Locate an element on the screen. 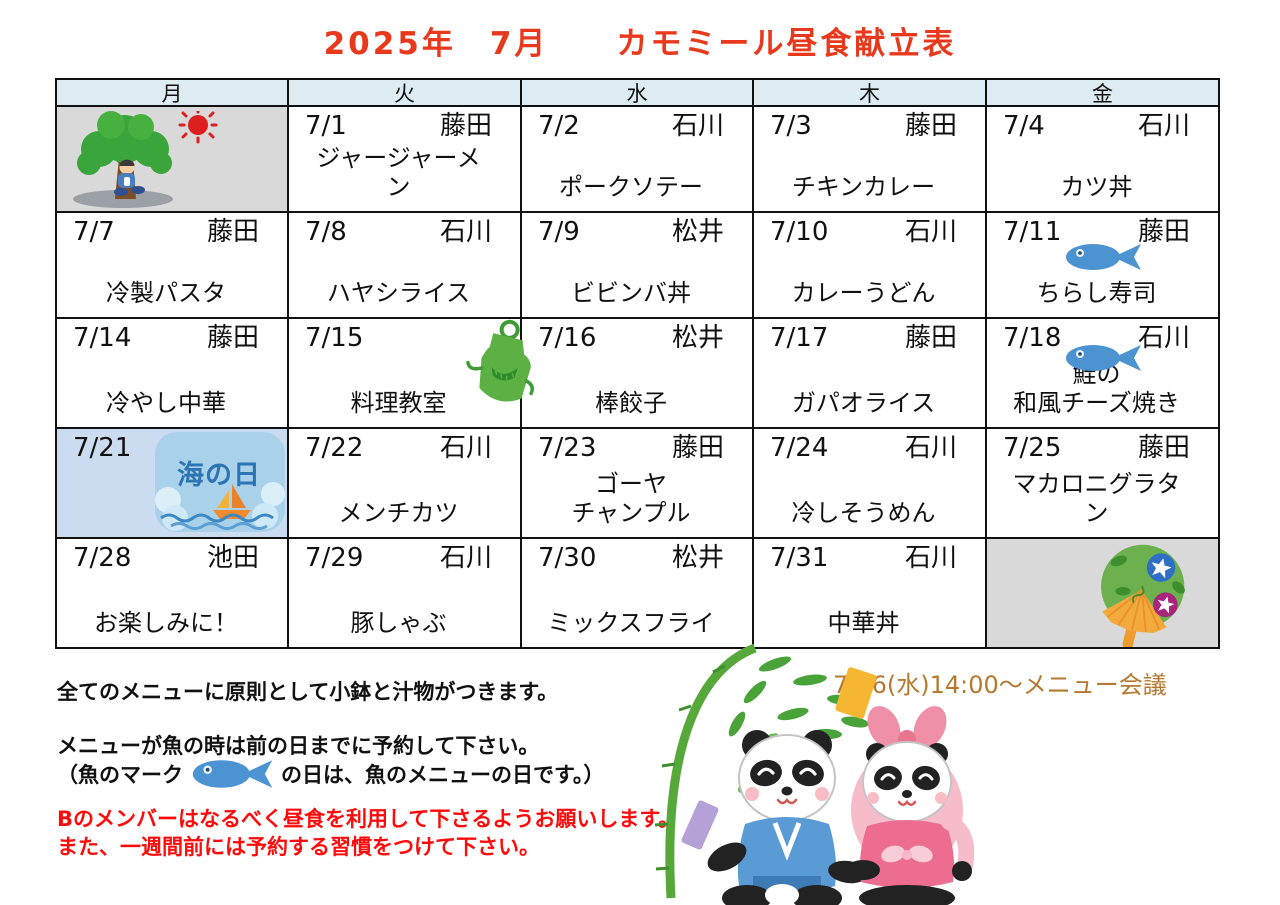 The height and width of the screenshot is (905, 1280). cell-7-1: 7/1 藤田 ジャージャーメン is located at coordinates (405, 160).